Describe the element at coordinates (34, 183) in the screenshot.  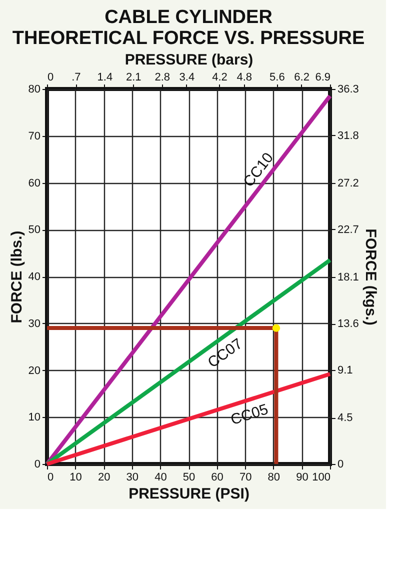
I see `y-tick-label: 60` at that location.